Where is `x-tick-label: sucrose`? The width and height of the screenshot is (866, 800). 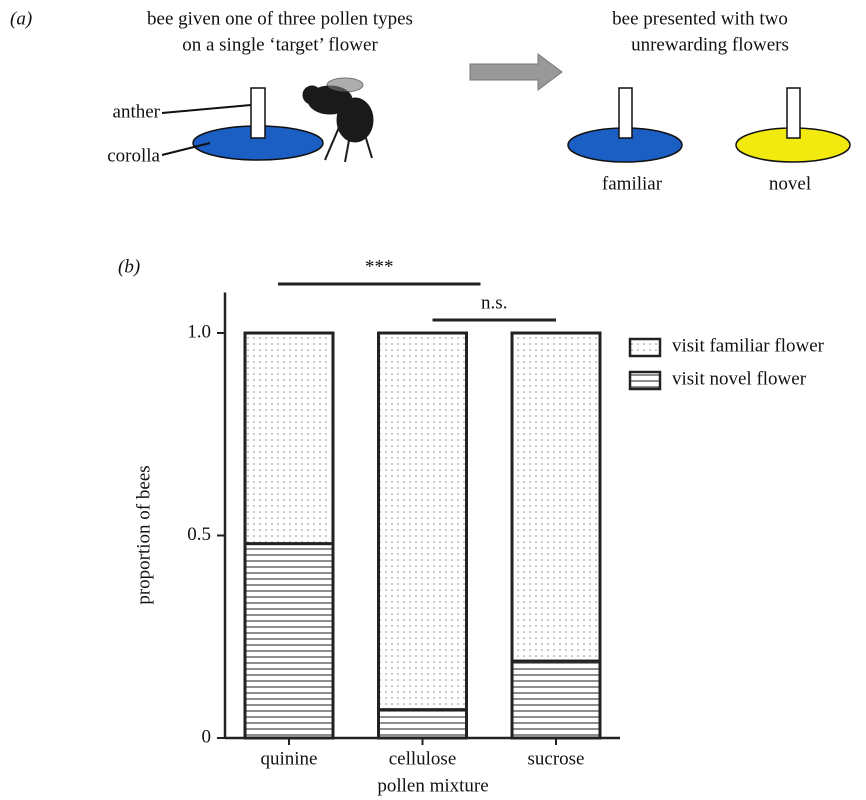
x-tick-label: sucrose is located at coordinates (556, 758).